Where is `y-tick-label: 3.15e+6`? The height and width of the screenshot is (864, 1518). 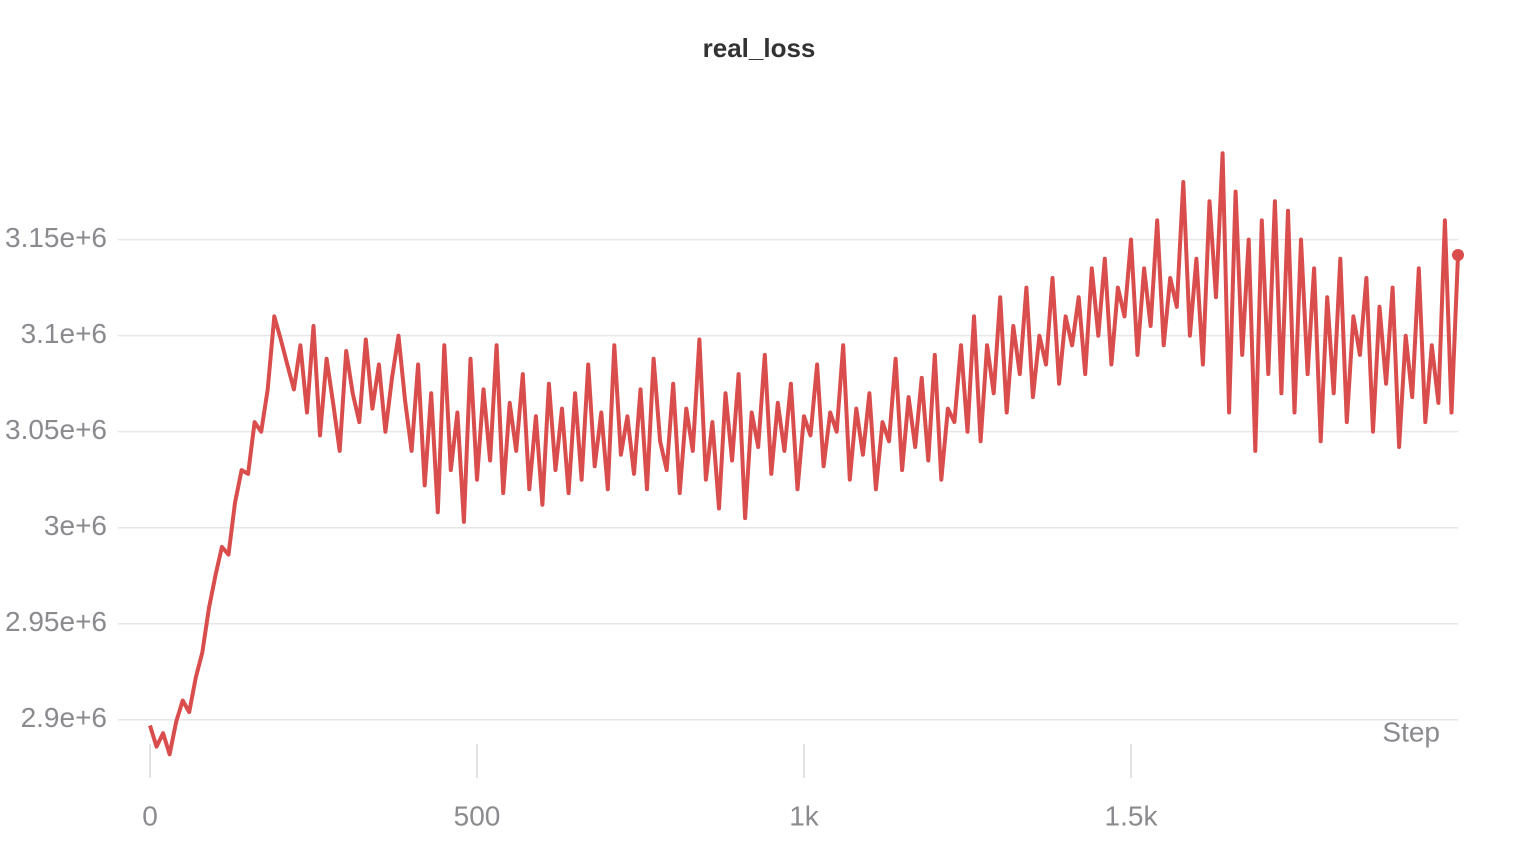 y-tick-label: 3.15e+6 is located at coordinates (56, 237).